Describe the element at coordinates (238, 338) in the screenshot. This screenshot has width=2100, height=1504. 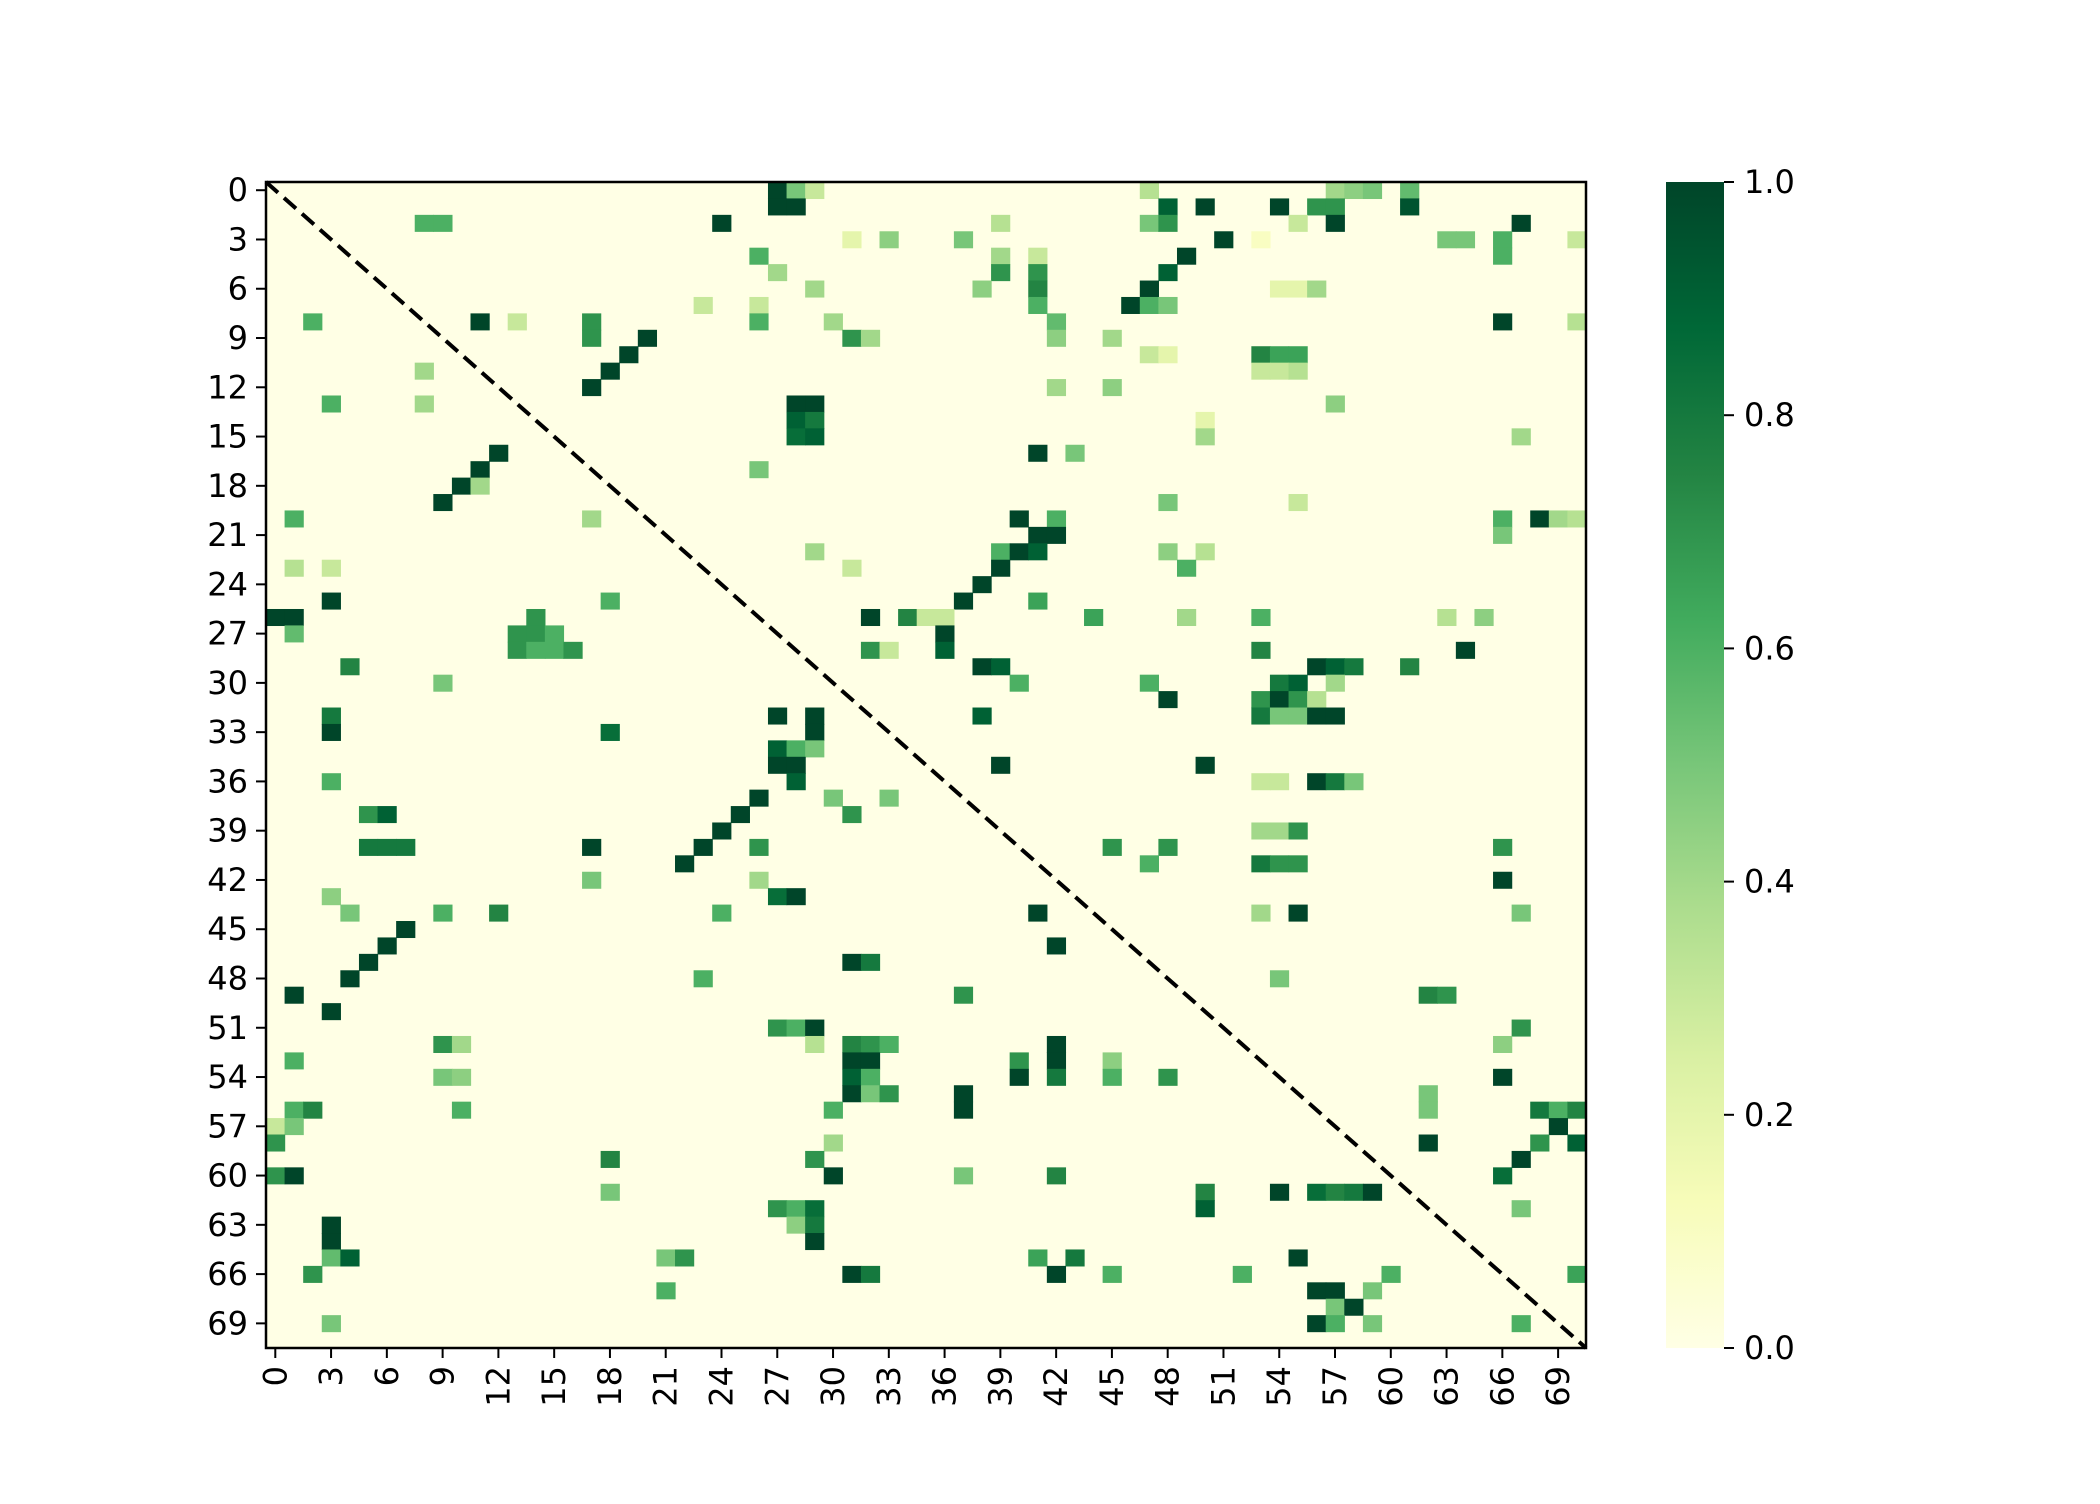
I see `y-tick-label: 9` at that location.